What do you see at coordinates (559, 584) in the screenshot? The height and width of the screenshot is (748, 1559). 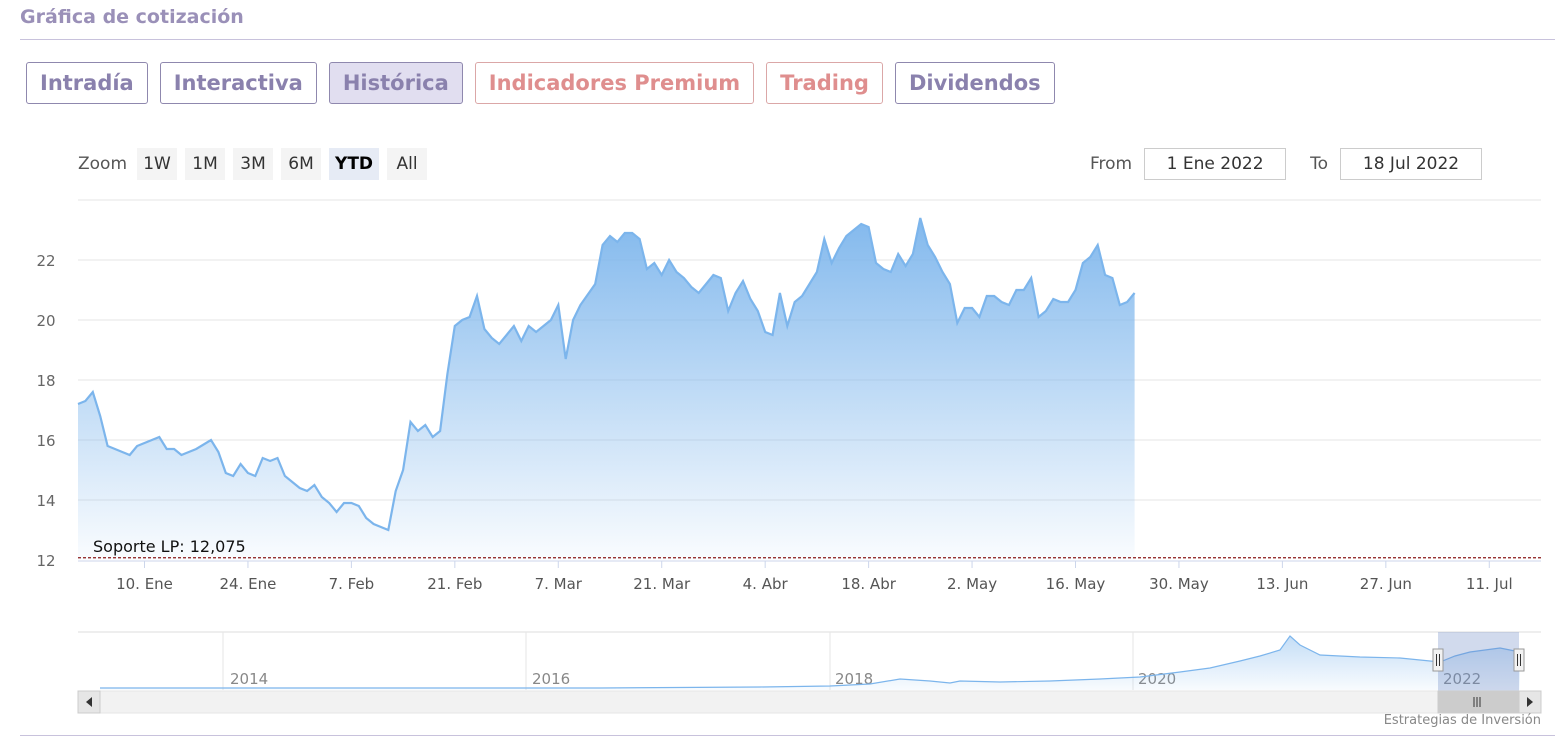 I see `x-tick-label: 7. Mar` at bounding box center [559, 584].